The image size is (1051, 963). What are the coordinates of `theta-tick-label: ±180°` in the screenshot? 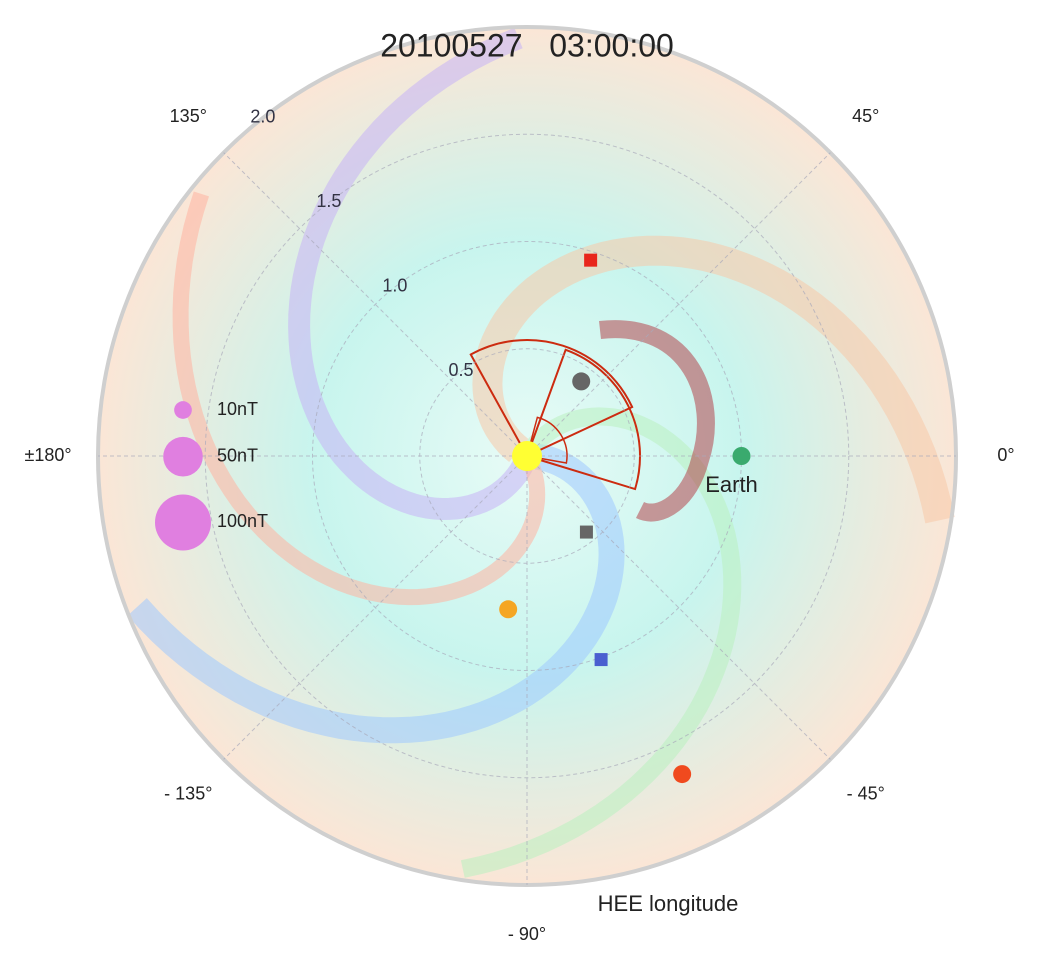 It's located at (47, 455).